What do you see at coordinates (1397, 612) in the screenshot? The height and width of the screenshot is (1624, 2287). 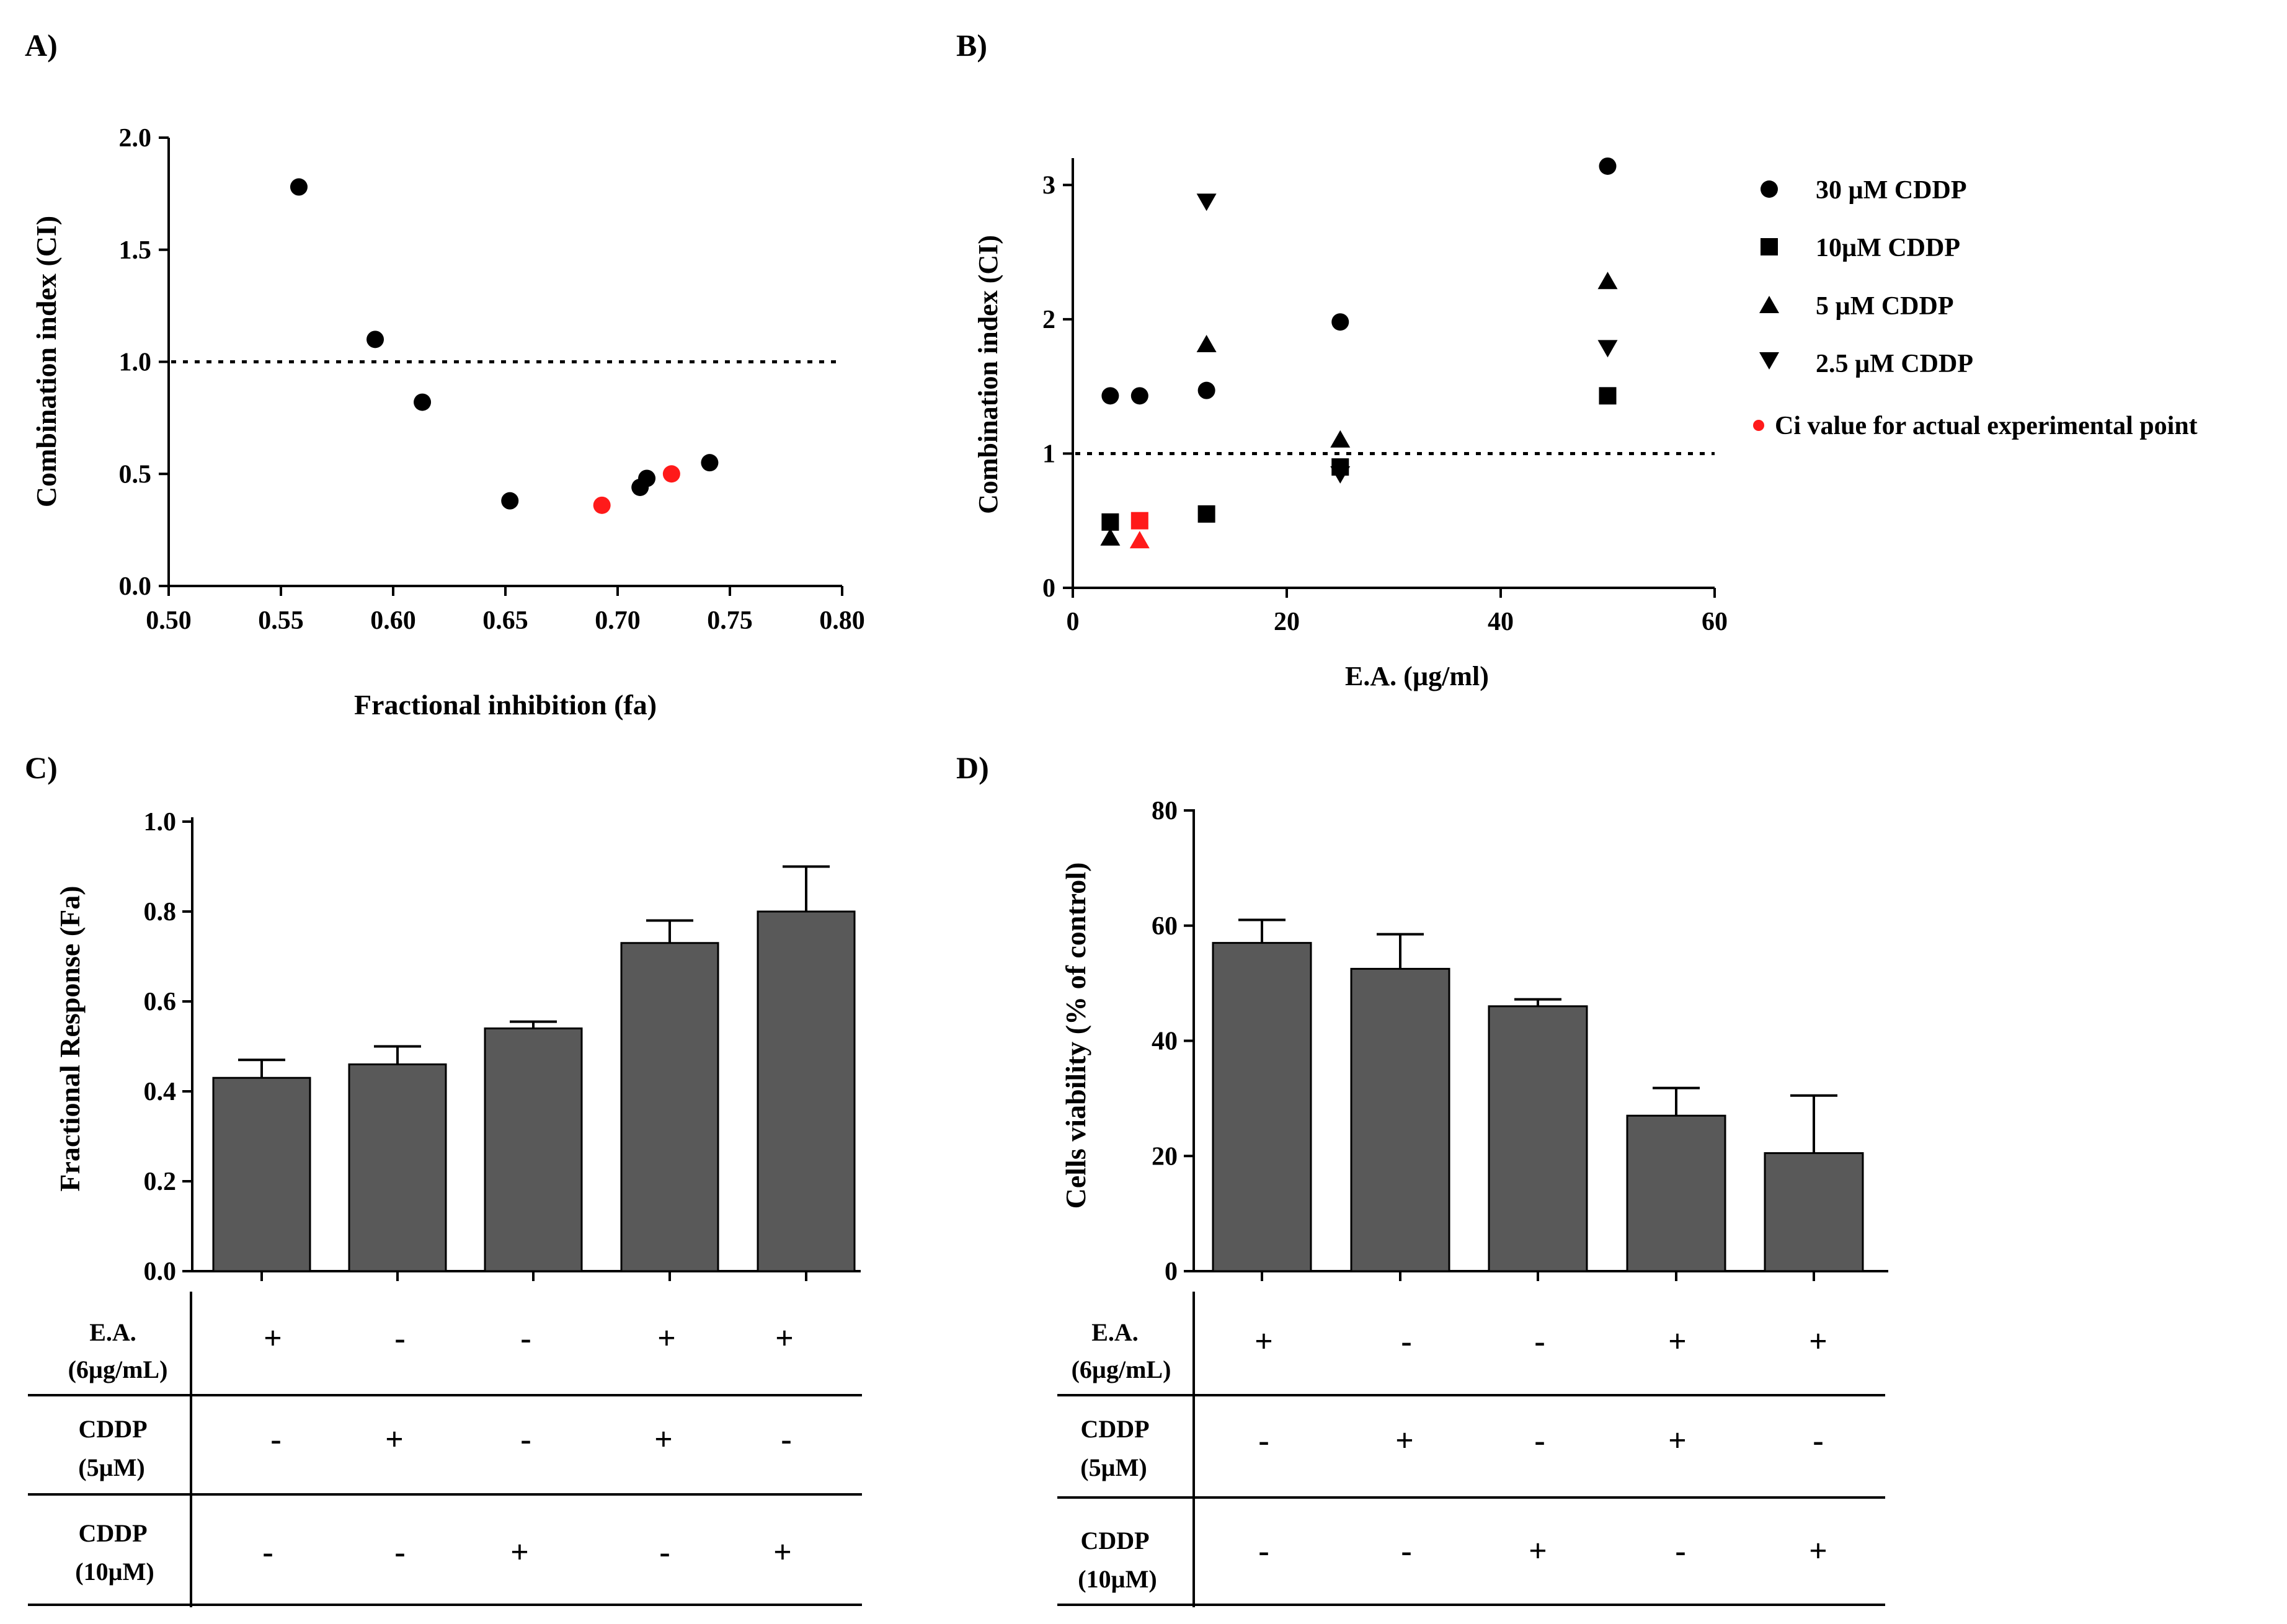 I see `panel-b-x-ticks: 0 20 40 60` at bounding box center [1397, 612].